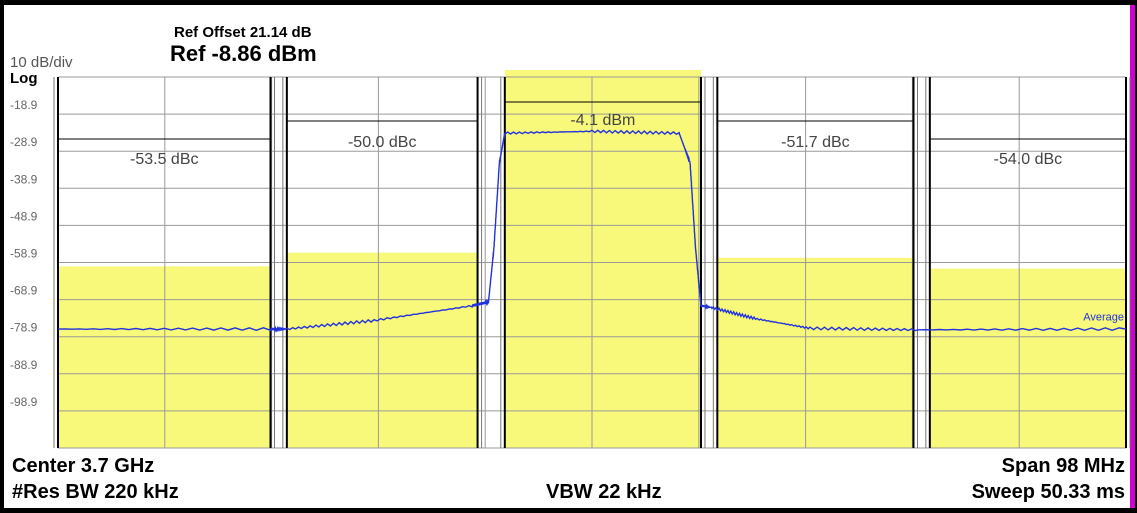 The width and height of the screenshot is (1137, 513). Describe the element at coordinates (83, 466) in the screenshot. I see `center-frequency-label: Center 3.7 GHz` at that location.